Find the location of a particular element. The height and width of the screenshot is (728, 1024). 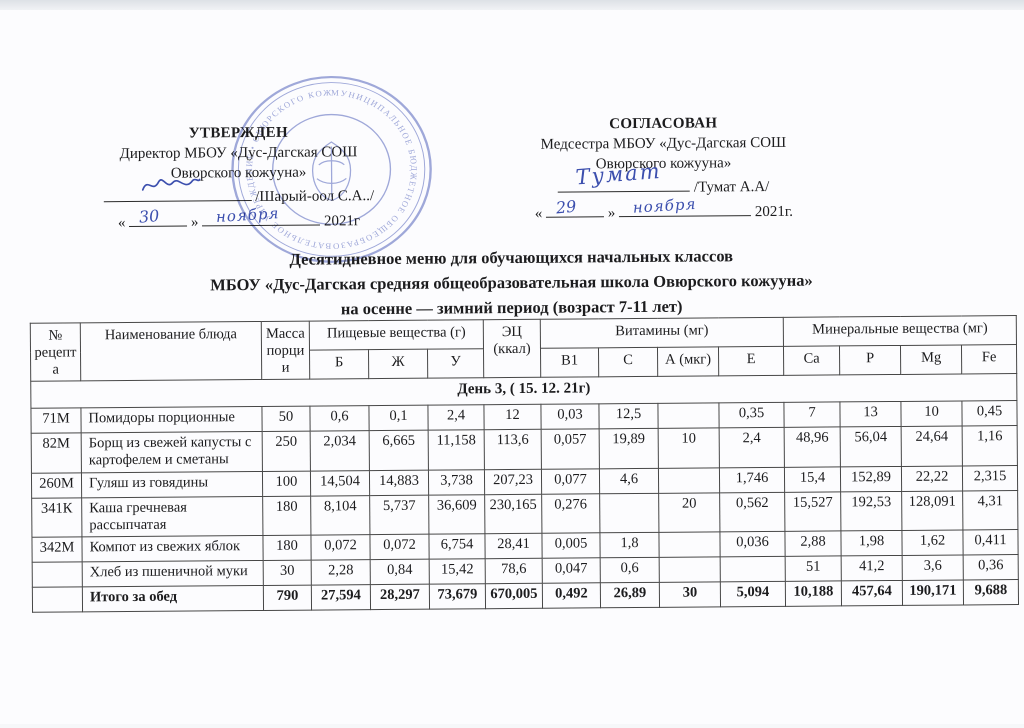

recipe-no-cell: 342М is located at coordinates (57, 549).